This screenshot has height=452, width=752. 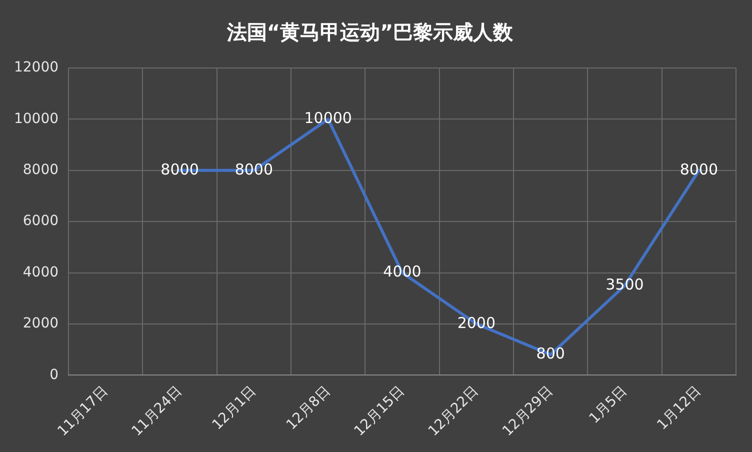 What do you see at coordinates (36, 68) in the screenshot?
I see `y-tick-label: 12000` at bounding box center [36, 68].